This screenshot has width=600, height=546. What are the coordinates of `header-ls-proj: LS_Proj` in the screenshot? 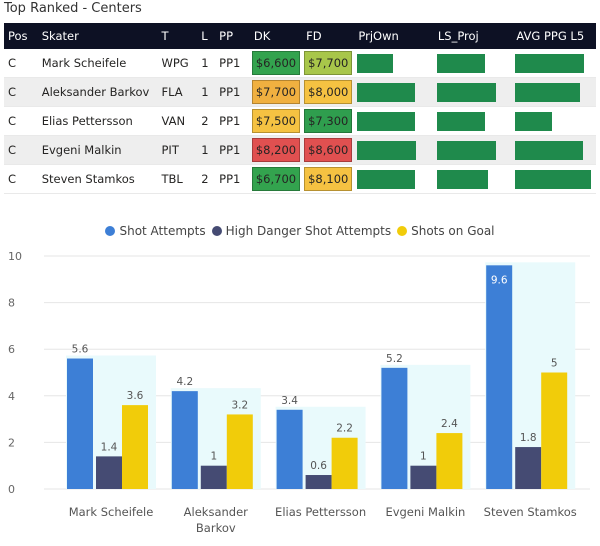 It's located at (473, 36).